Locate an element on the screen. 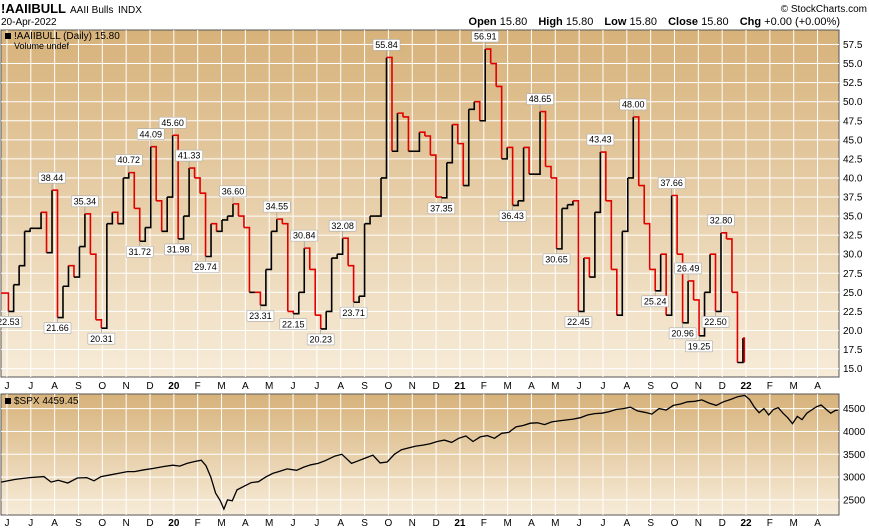 Image resolution: width=869 pixels, height=530 pixels. annotation-label: 55.84 is located at coordinates (386, 45).